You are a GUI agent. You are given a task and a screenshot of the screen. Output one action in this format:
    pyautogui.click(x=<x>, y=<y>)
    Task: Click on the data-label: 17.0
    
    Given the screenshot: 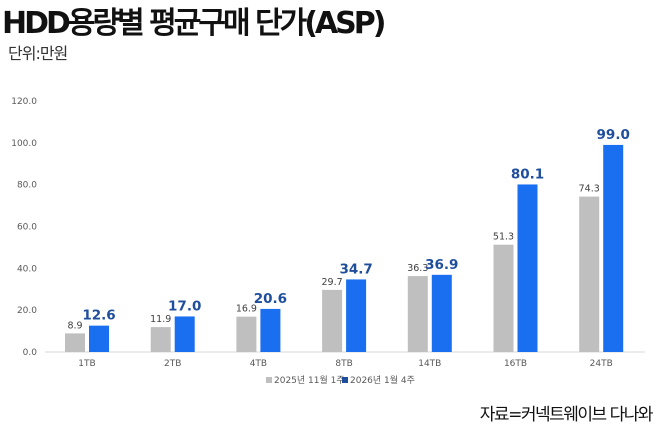 What is the action you would take?
    pyautogui.click(x=184, y=306)
    